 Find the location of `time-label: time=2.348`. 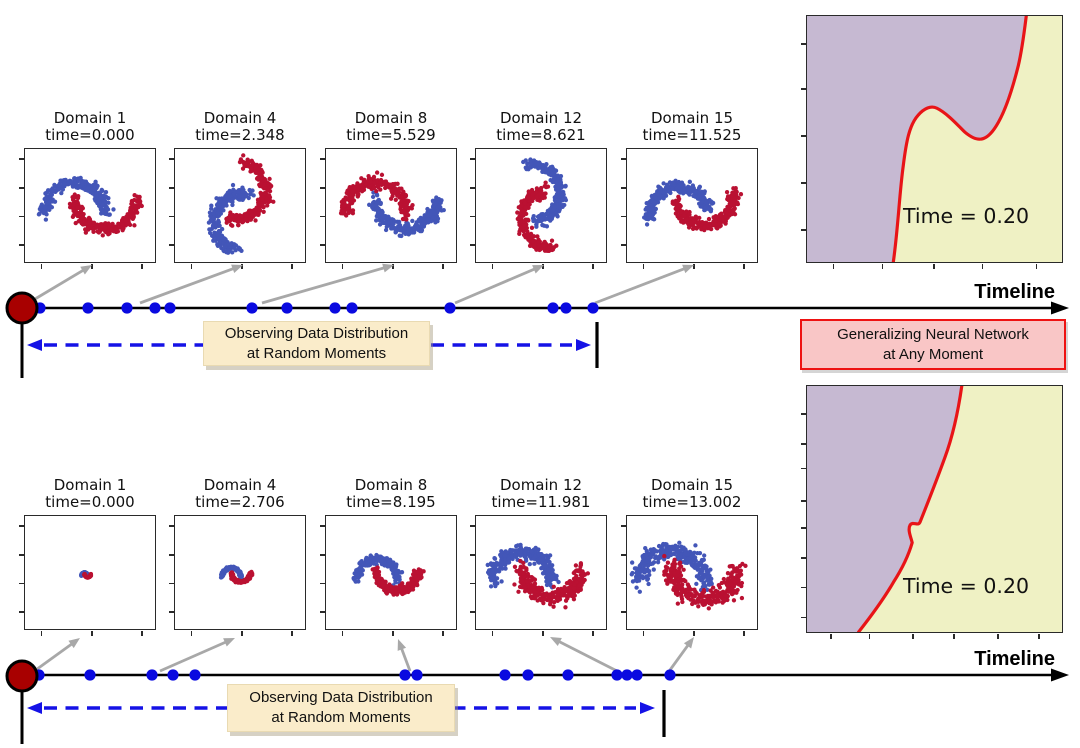

time-label: time=2.348 is located at coordinates (240, 134).